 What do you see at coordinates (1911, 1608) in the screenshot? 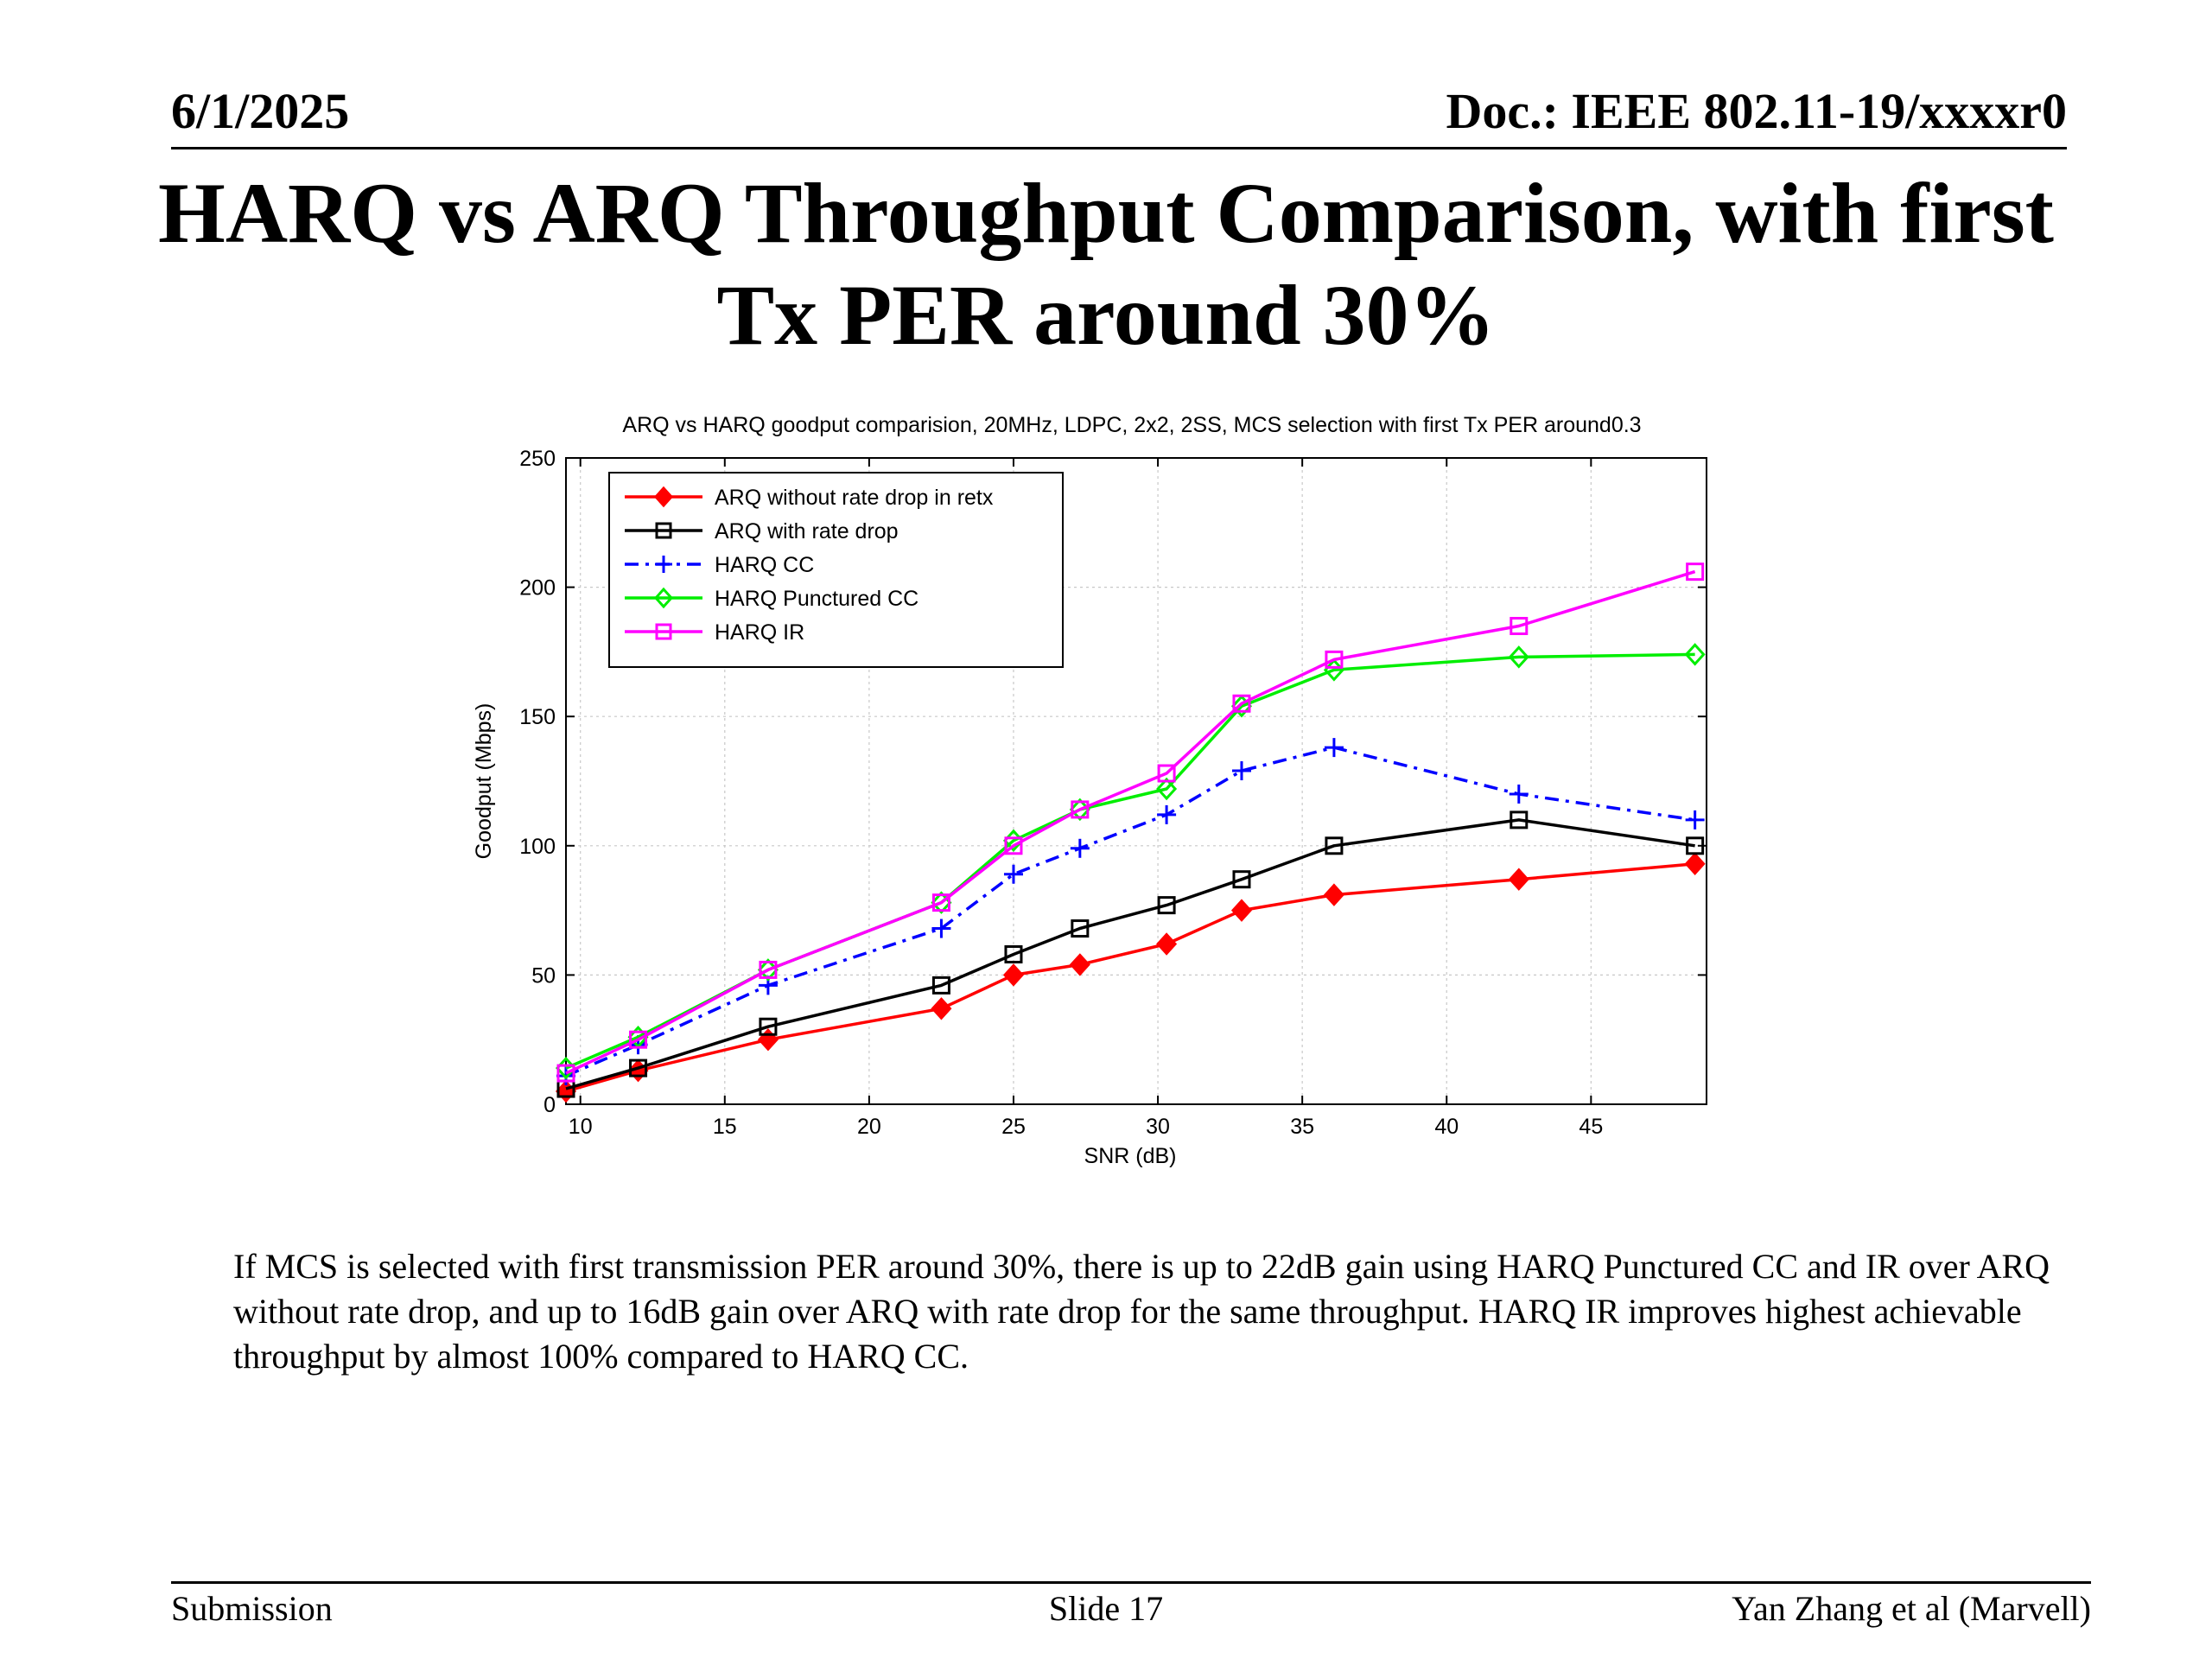
I see `footer-author: Yan Zhang et al (Marvell)` at bounding box center [1911, 1608].